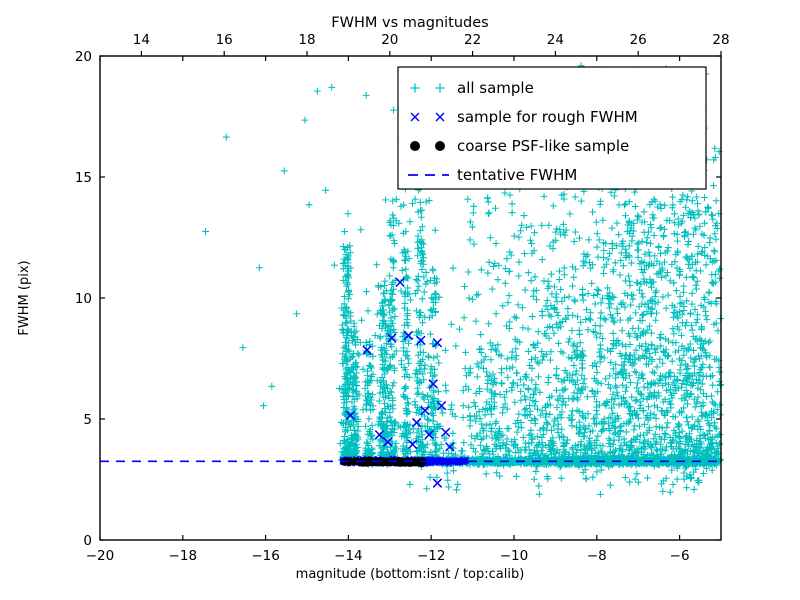 The height and width of the screenshot is (600, 800). I want to click on legend-label-tentative-fwhm: tentative FWHM, so click(517, 175).